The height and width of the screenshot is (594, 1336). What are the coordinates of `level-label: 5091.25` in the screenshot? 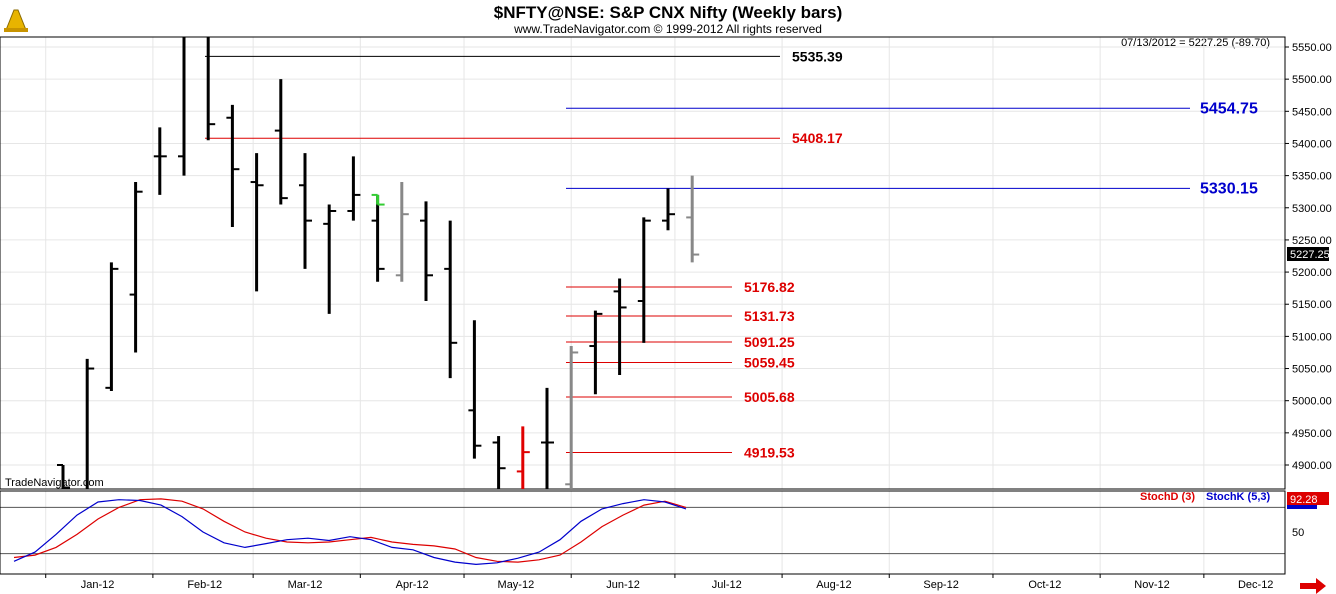 It's located at (769, 342).